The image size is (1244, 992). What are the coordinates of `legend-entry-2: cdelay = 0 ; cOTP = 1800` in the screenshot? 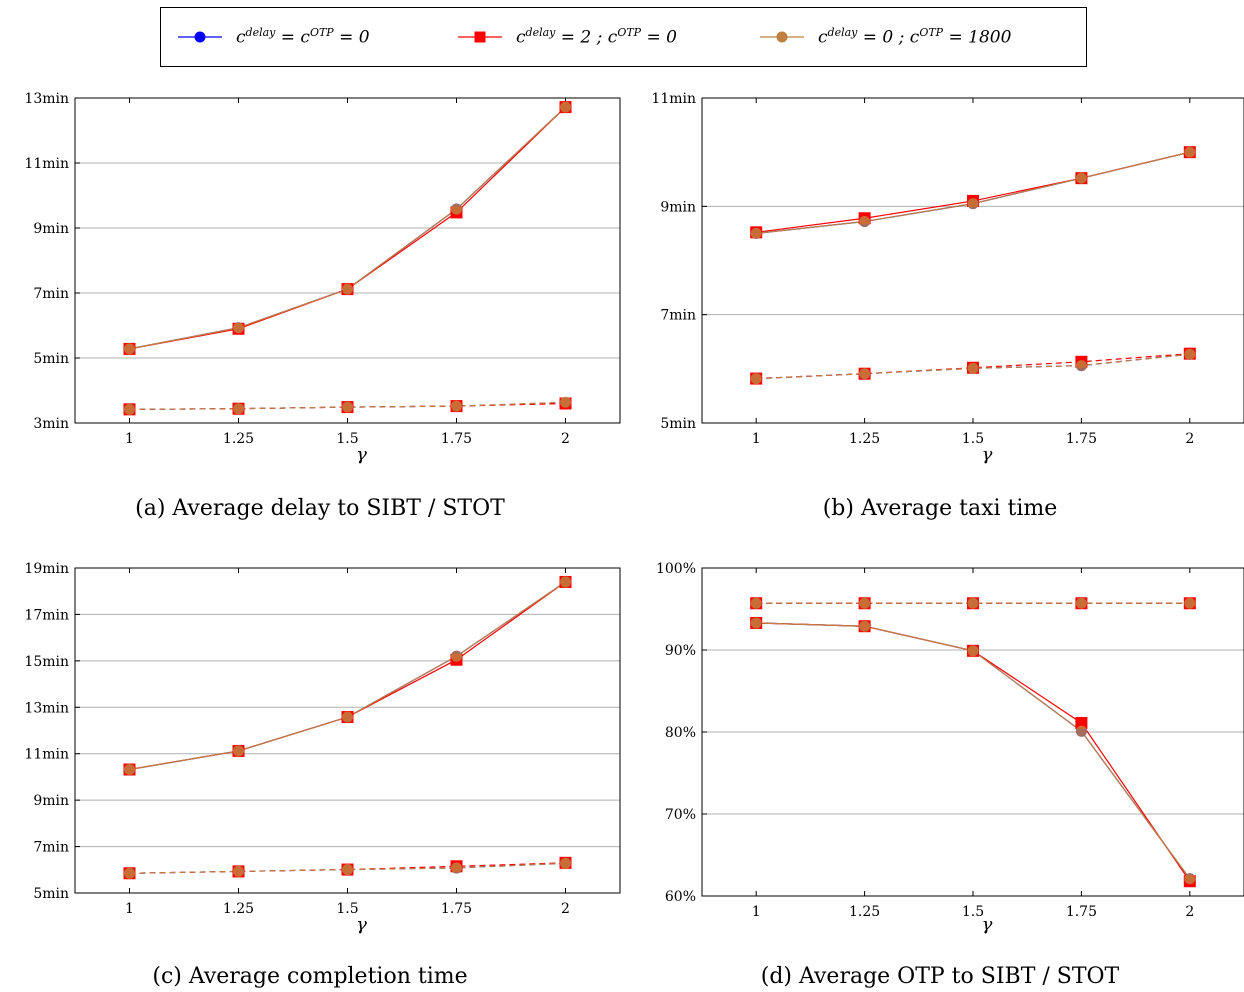 It's located at (885, 37).